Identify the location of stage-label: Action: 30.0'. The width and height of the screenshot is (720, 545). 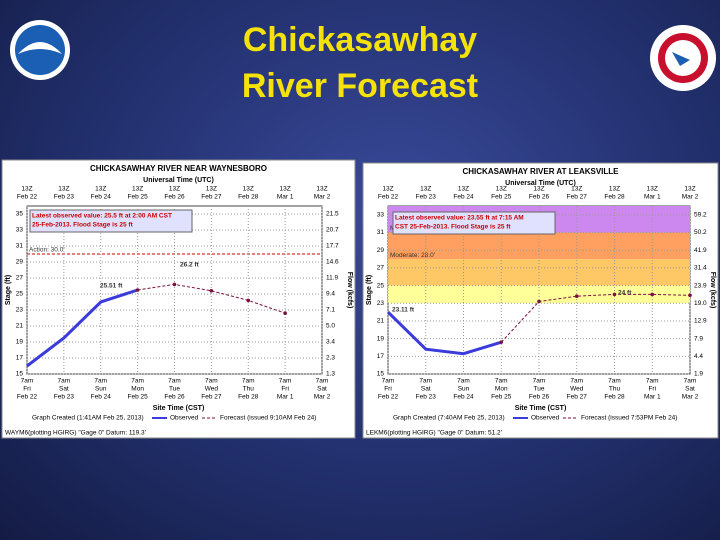
(47, 250).